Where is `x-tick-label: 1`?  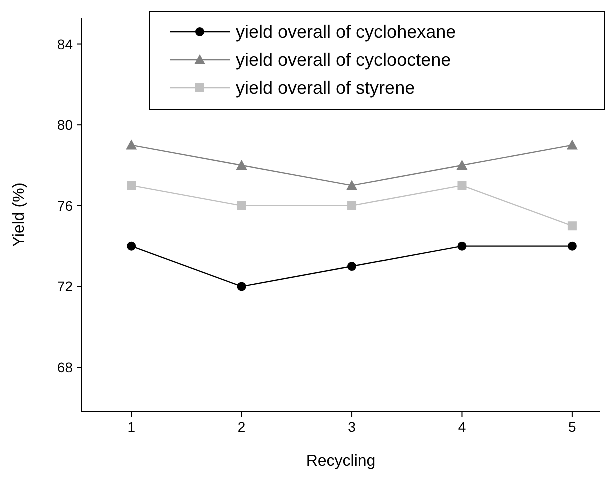
x-tick-label: 1 is located at coordinates (132, 427).